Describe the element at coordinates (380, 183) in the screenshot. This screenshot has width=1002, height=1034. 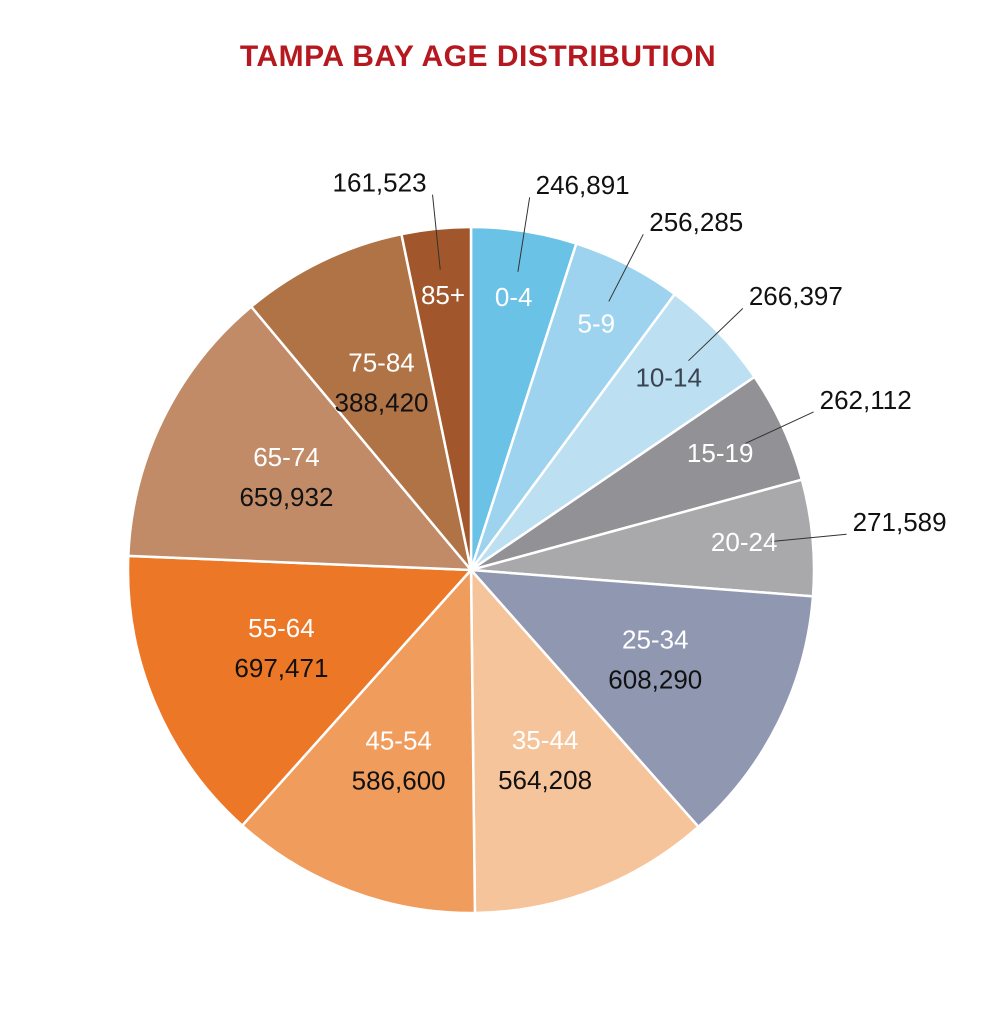
I see `slice-value-label-85plus: 161,523` at that location.